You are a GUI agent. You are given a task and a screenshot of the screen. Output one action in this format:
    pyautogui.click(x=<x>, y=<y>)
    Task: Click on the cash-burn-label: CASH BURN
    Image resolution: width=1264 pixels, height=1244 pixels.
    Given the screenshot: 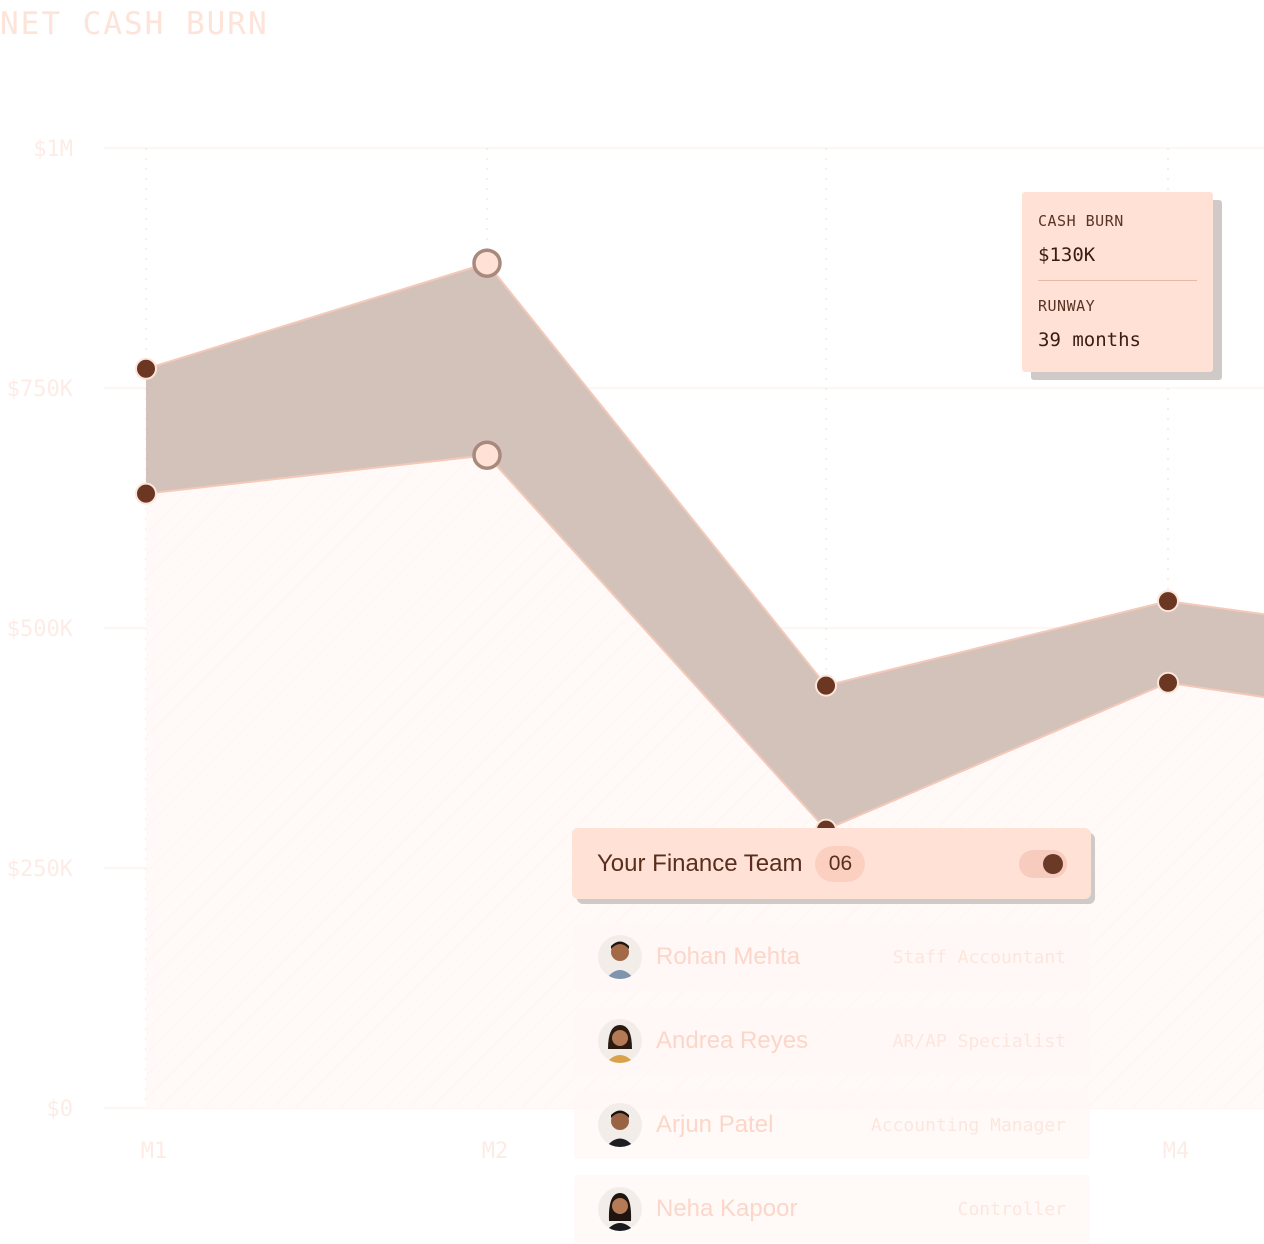 What is the action you would take?
    pyautogui.click(x=1081, y=221)
    